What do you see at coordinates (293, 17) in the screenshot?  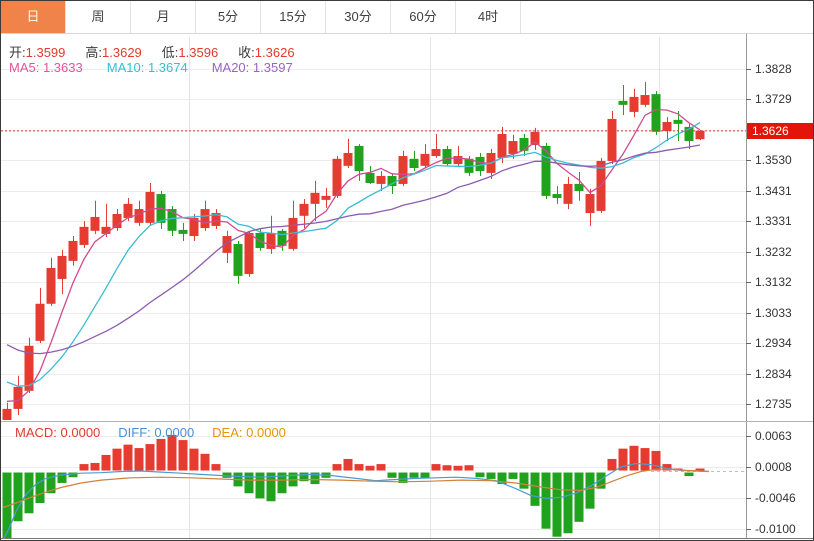 I see `tab-15min: 15分` at bounding box center [293, 17].